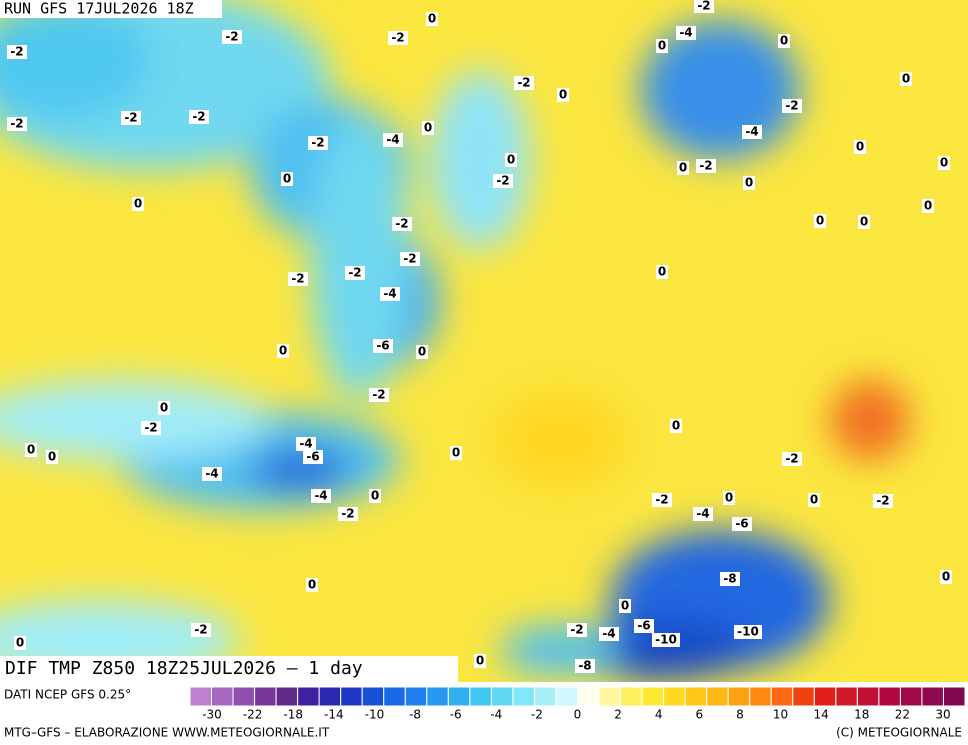 The height and width of the screenshot is (745, 968). What do you see at coordinates (659, 715) in the screenshot?
I see `scale-label: 4` at bounding box center [659, 715].